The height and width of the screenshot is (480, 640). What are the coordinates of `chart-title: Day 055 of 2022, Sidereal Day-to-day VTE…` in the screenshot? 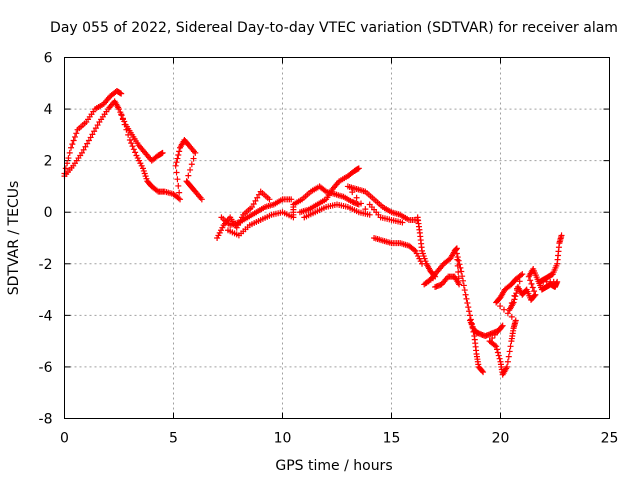 It's located at (334, 28).